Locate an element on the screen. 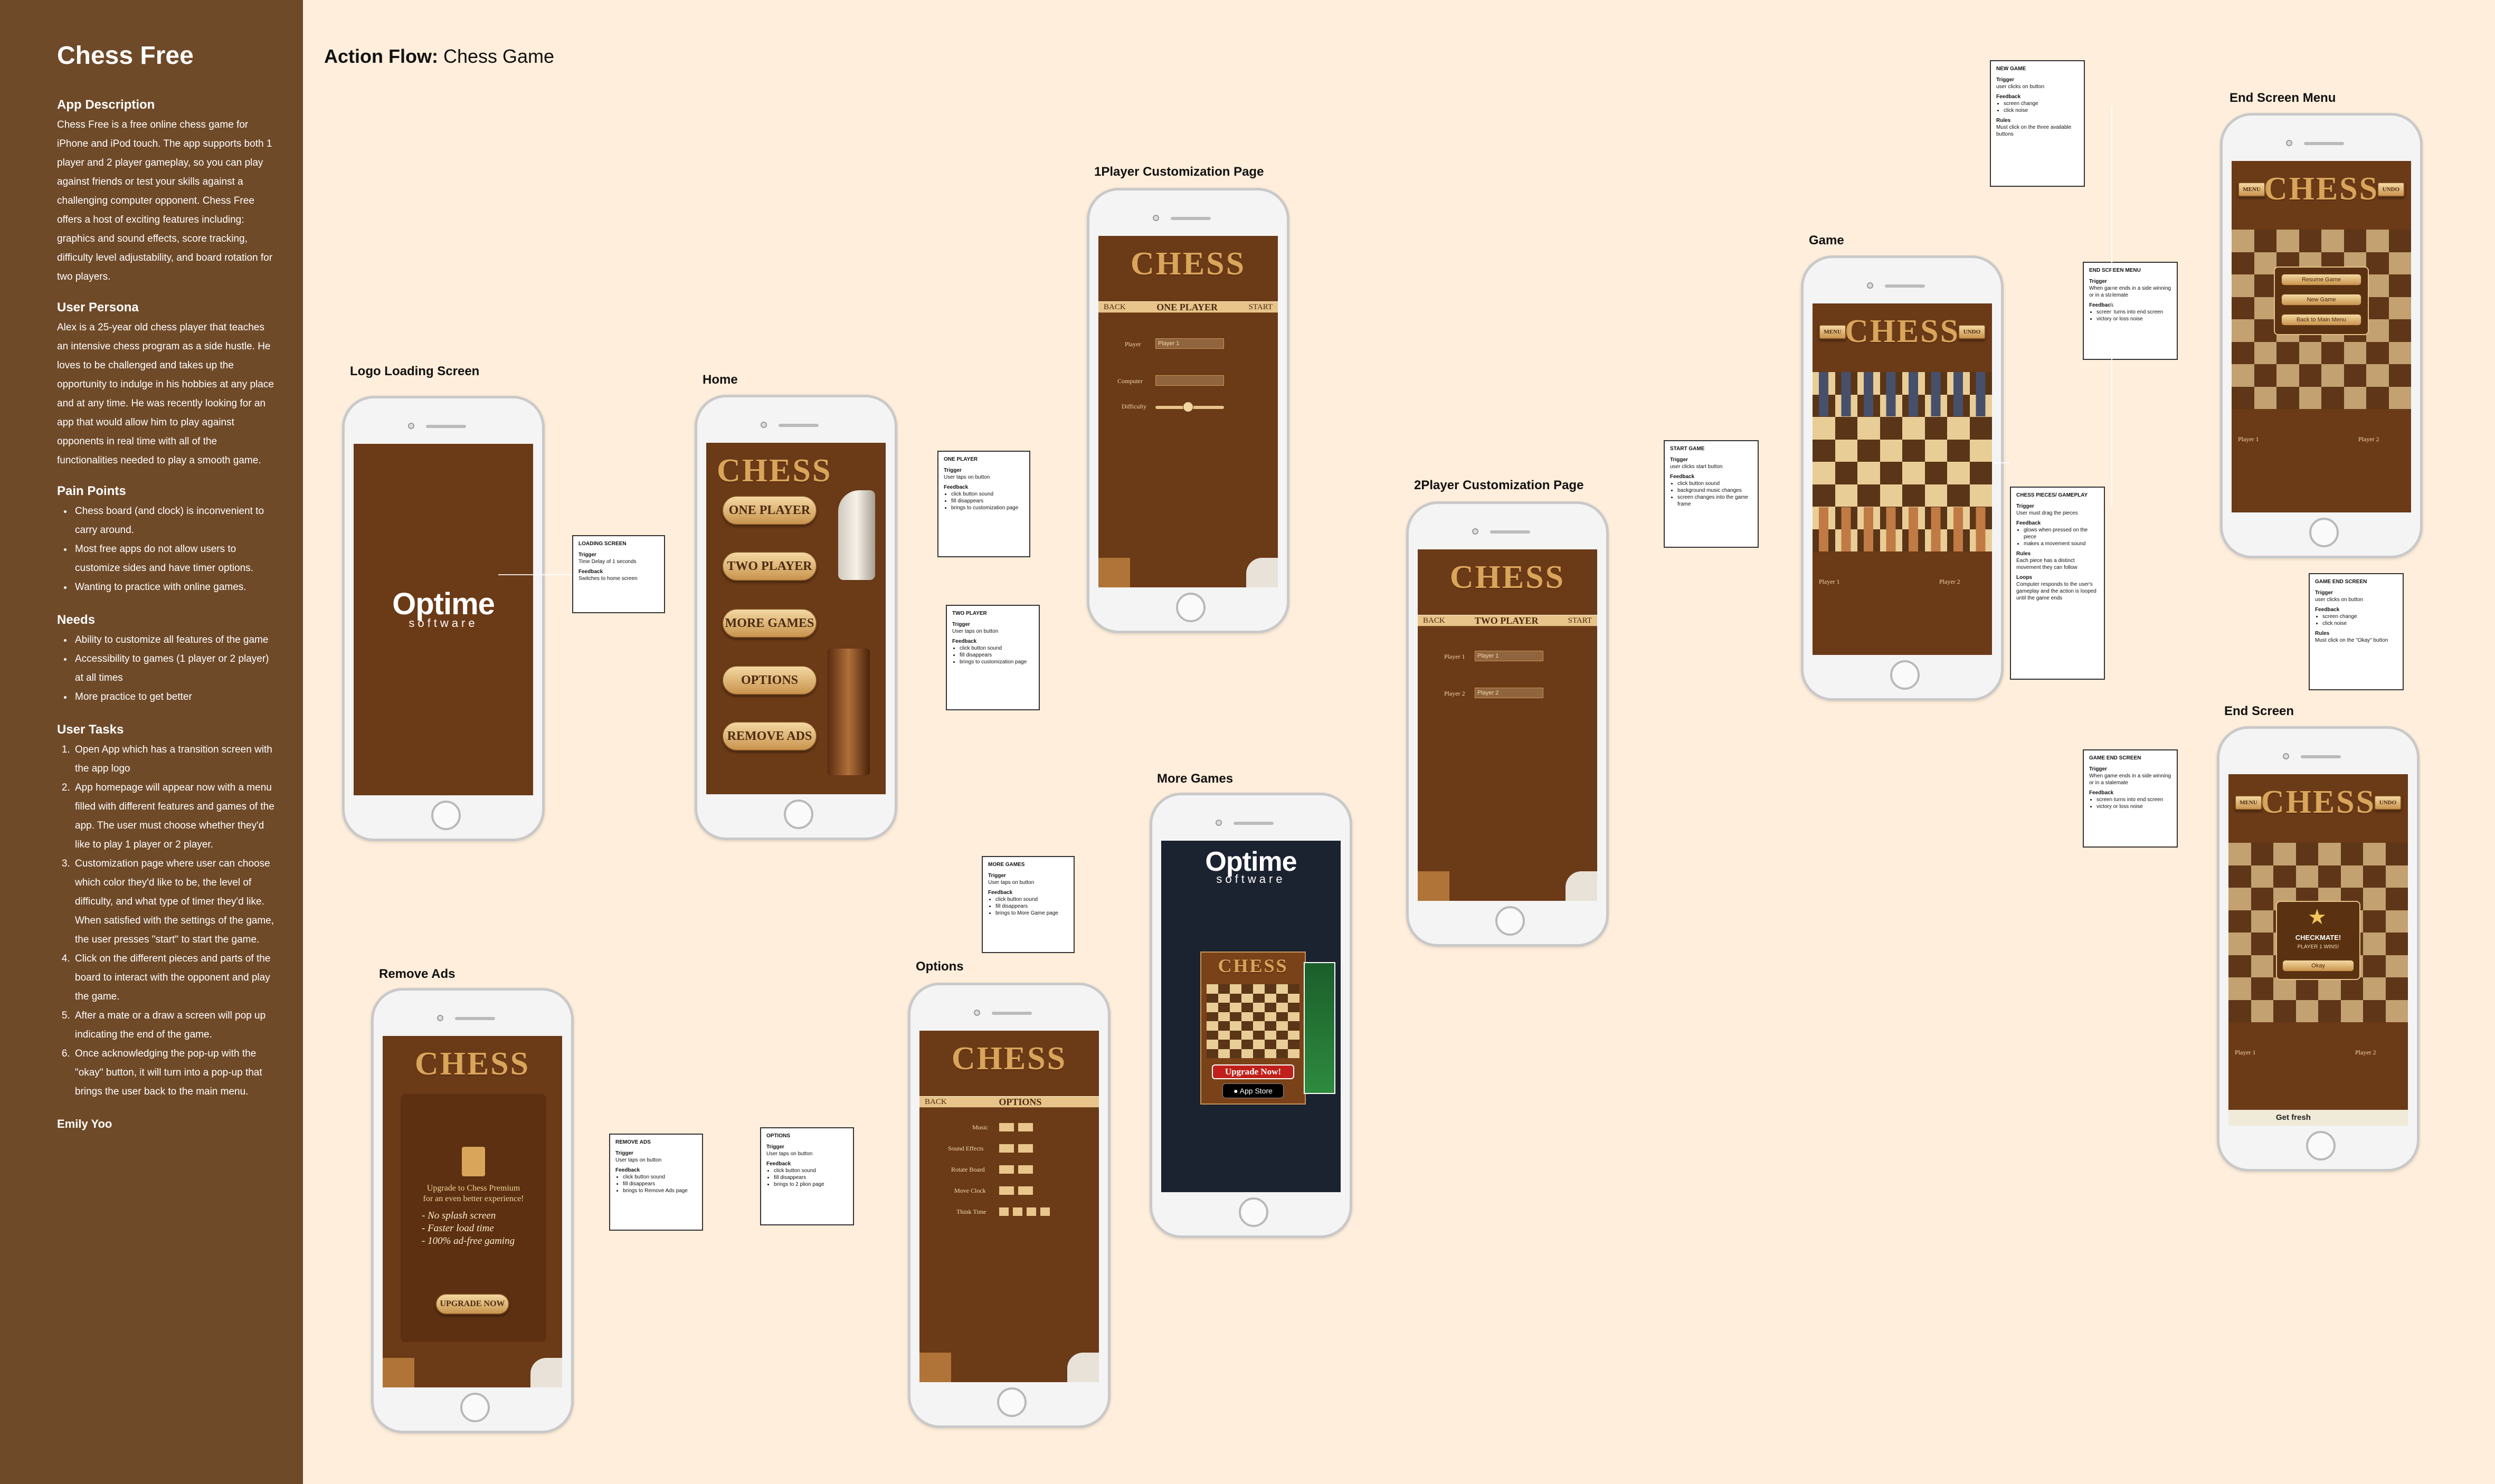 This screenshot has height=1484, width=2495. upgrade-now-button: Upgrade Now! is located at coordinates (1253, 1072).